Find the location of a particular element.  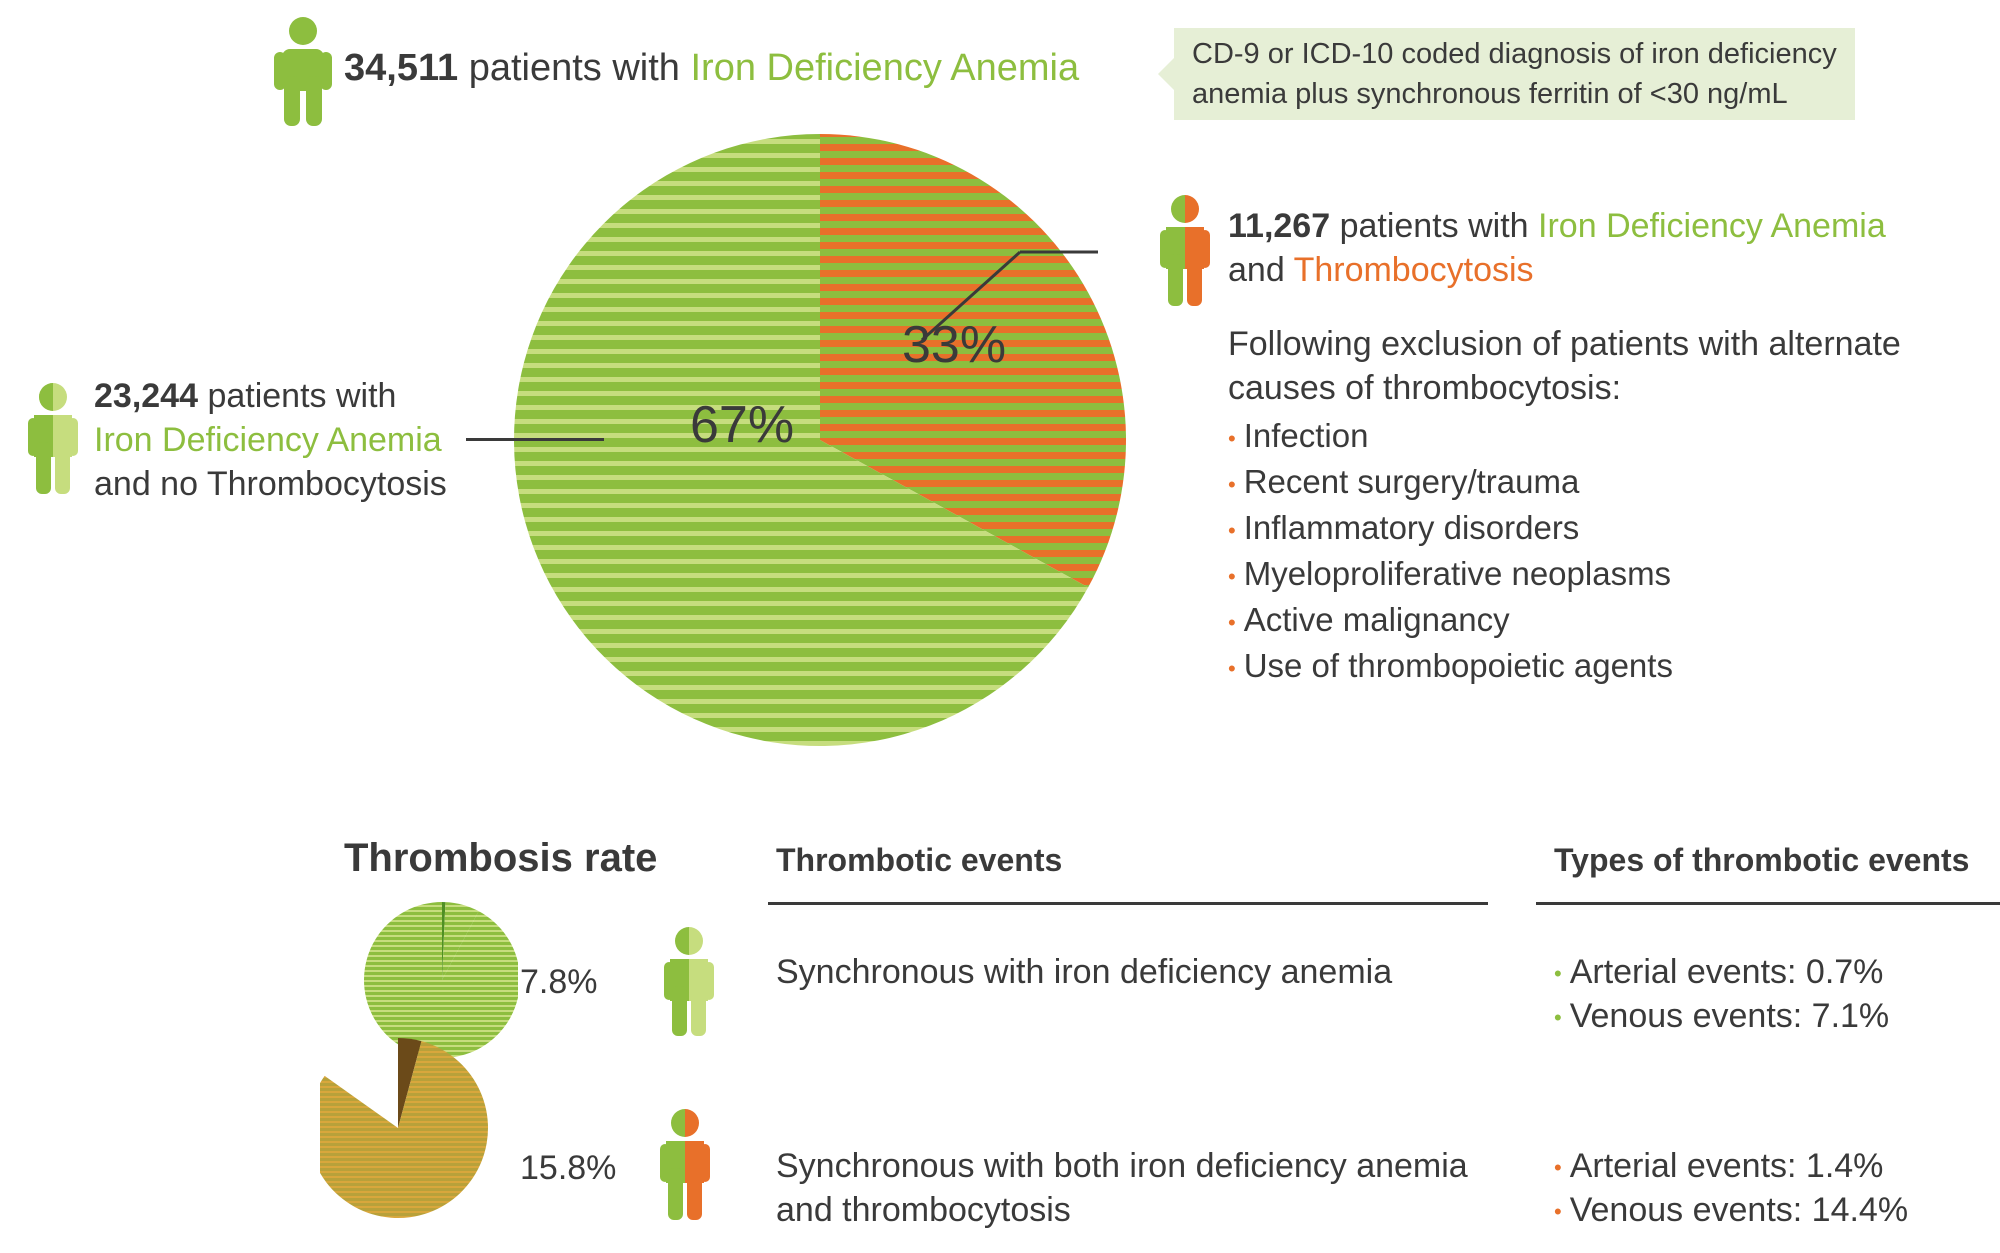

type-row-1-a: • Arterial events: 0.7% is located at coordinates (1719, 972).